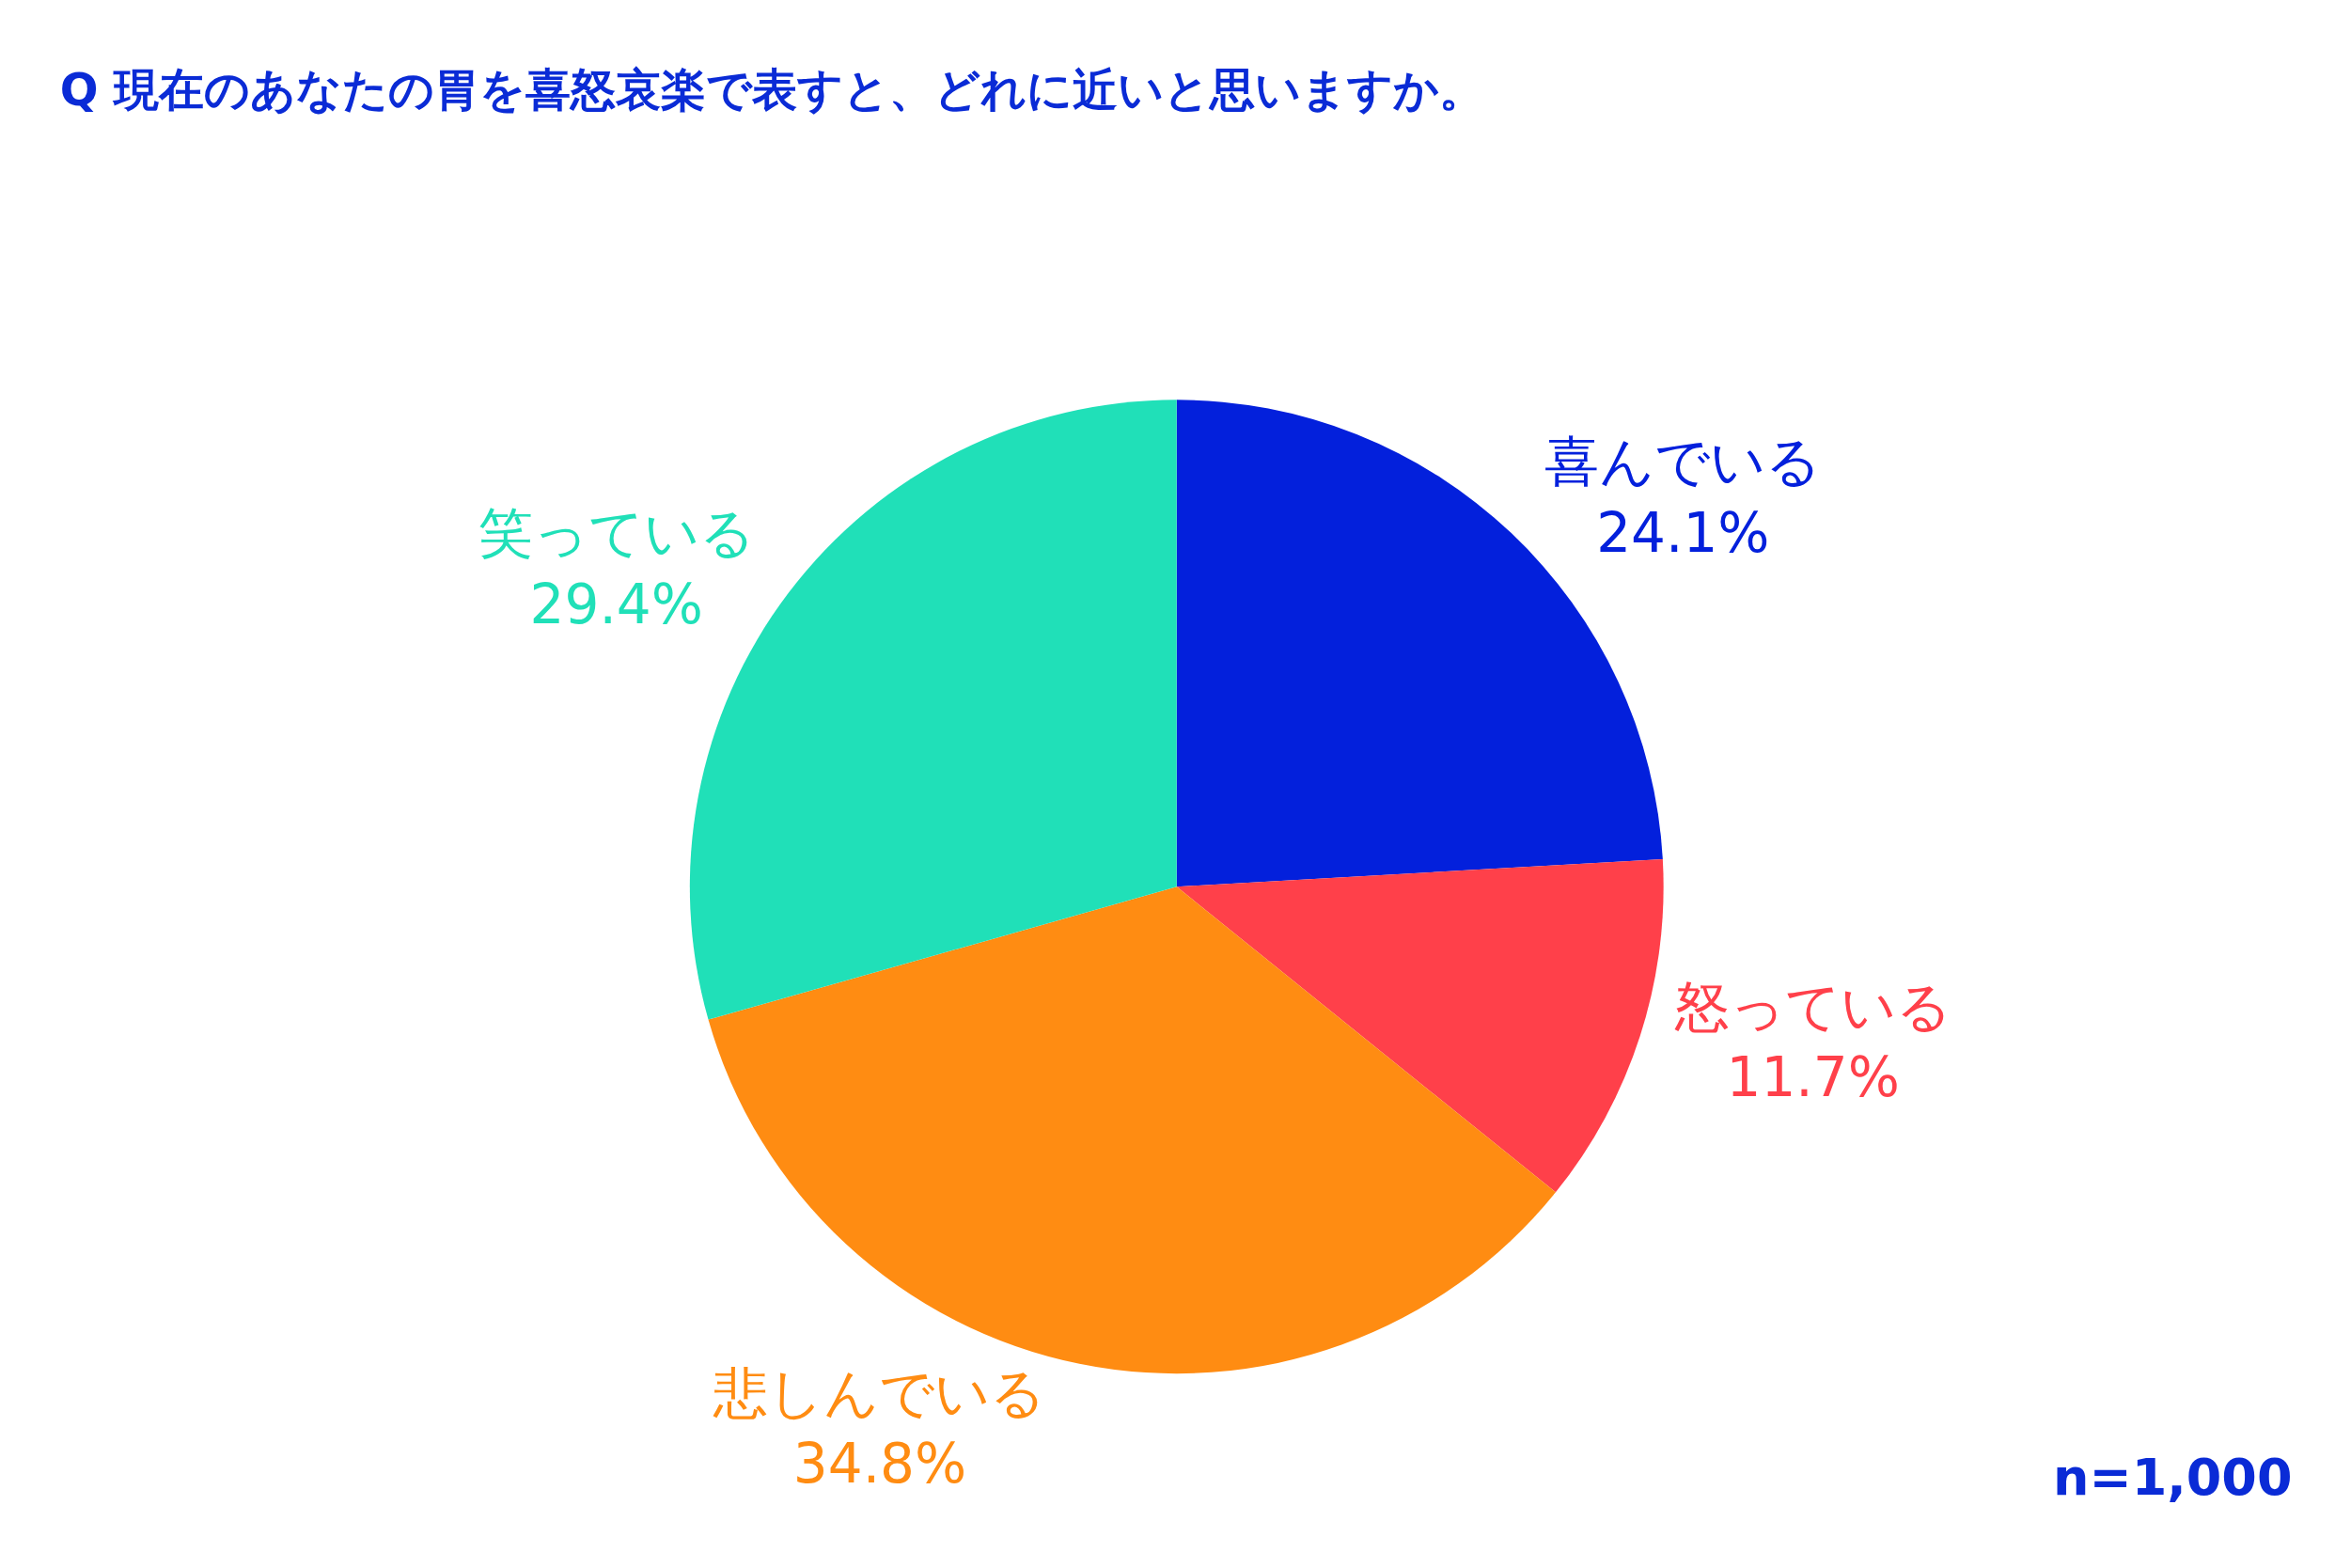  What do you see at coordinates (1419, 1025) in the screenshot?
I see `pie-slice` at bounding box center [1419, 1025].